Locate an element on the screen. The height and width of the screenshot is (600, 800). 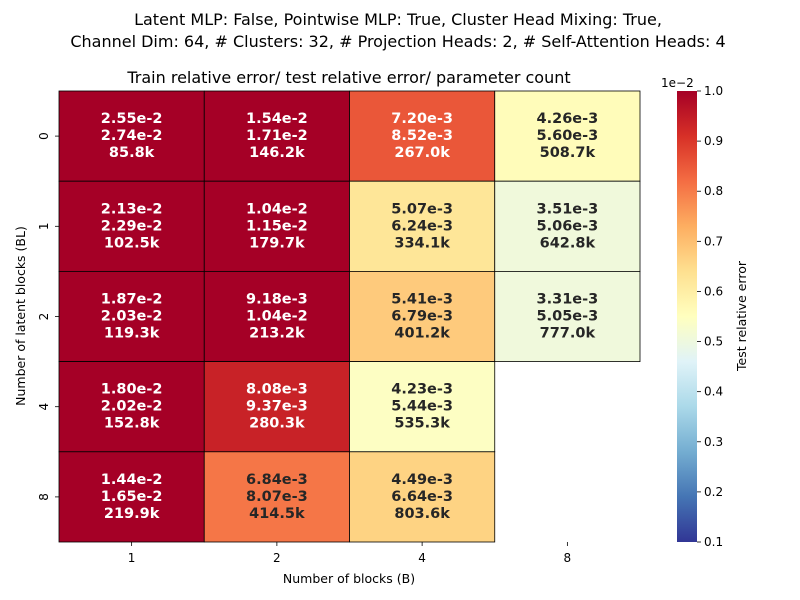
cell-test-value: 5.05e-3 is located at coordinates (568, 317).